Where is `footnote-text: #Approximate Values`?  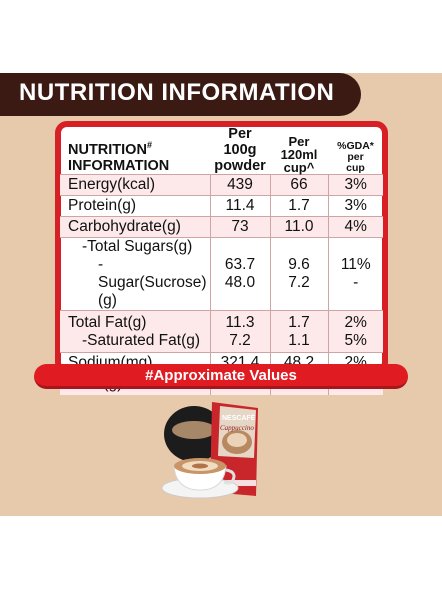
footnote-text: #Approximate Values is located at coordinates (221, 375).